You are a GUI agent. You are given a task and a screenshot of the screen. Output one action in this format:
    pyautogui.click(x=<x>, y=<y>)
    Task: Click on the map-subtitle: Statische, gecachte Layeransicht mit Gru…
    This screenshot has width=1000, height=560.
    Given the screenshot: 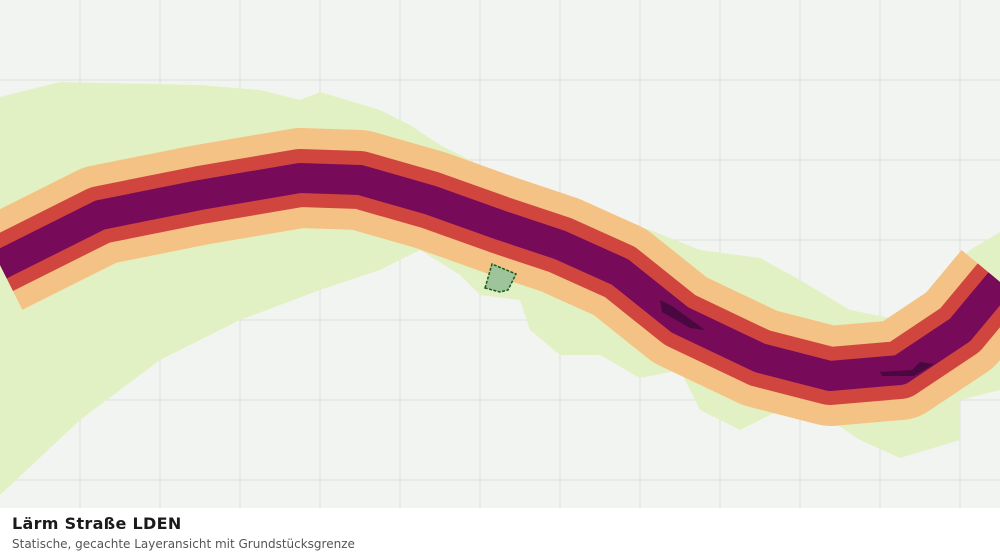 What is the action you would take?
    pyautogui.click(x=183, y=544)
    